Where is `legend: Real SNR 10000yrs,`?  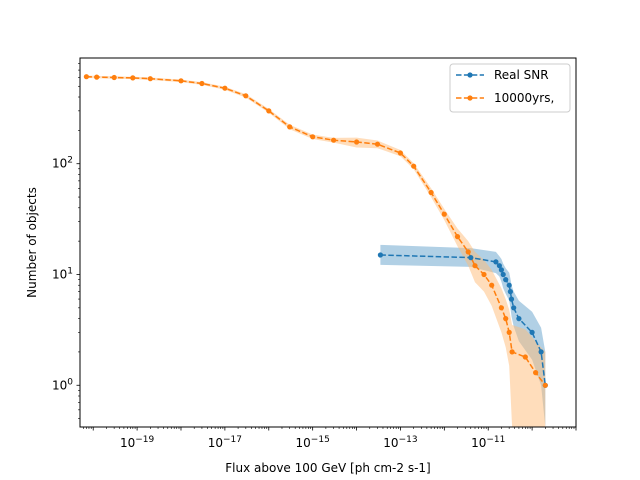 legend: Real SNR 10000yrs, is located at coordinates (510, 88).